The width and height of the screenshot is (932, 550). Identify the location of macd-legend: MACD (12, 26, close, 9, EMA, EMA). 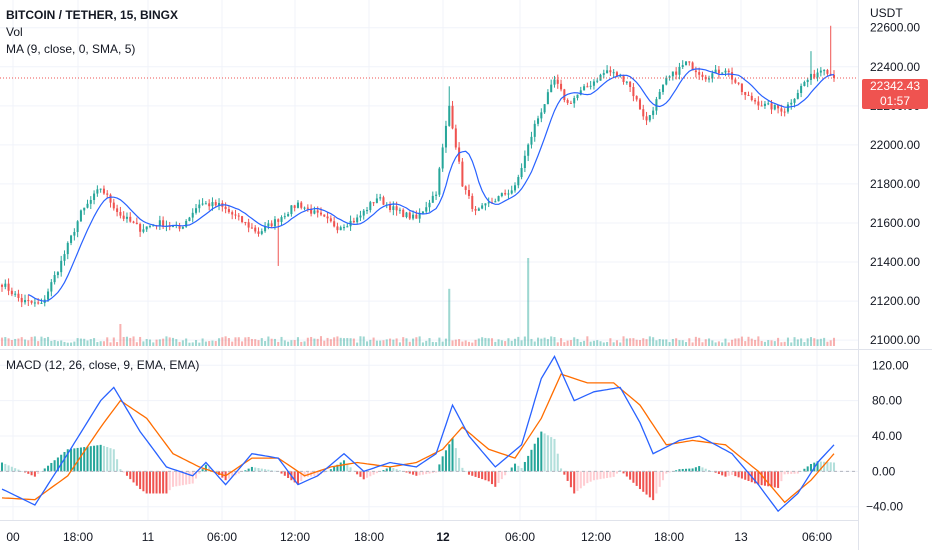
(103, 365).